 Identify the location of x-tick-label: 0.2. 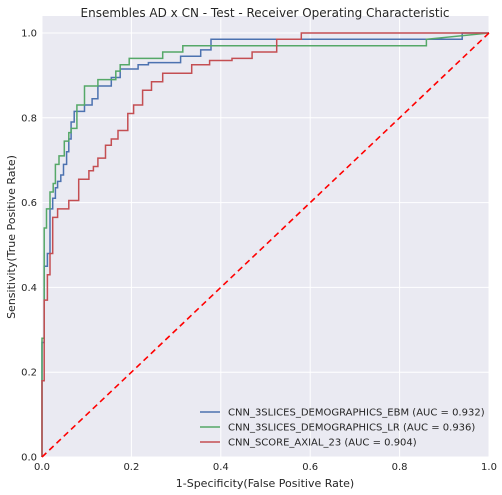
(131, 467).